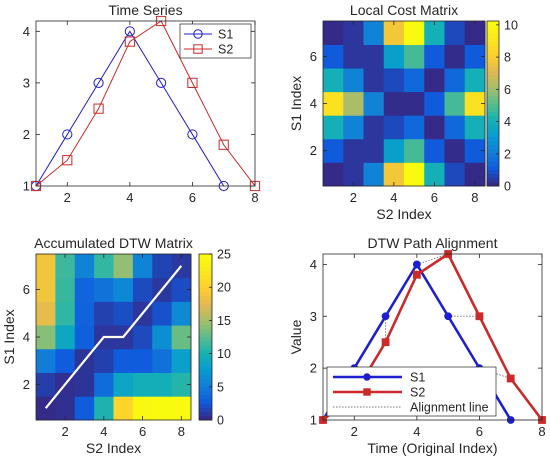 Image resolution: width=550 pixels, height=471 pixels. What do you see at coordinates (417, 378) in the screenshot?
I see `legend-label: S1` at bounding box center [417, 378].